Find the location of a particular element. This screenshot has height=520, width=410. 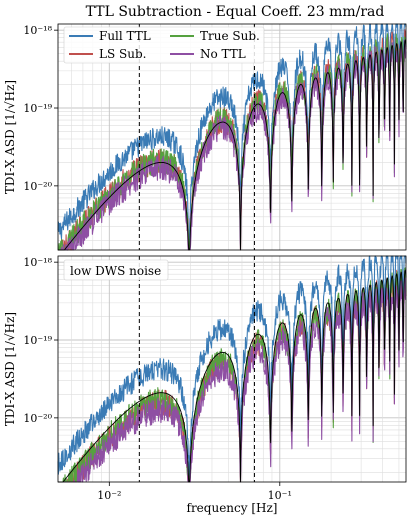

top-yticks: 10⁻²⁰ 10⁻¹⁹ 10⁻¹⁸ is located at coordinates (40, 108).